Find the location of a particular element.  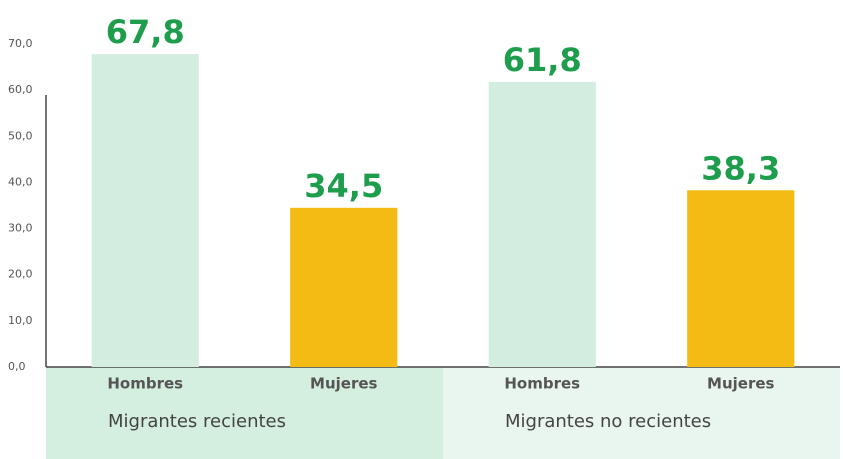

value-label: 34,5 is located at coordinates (343, 186).